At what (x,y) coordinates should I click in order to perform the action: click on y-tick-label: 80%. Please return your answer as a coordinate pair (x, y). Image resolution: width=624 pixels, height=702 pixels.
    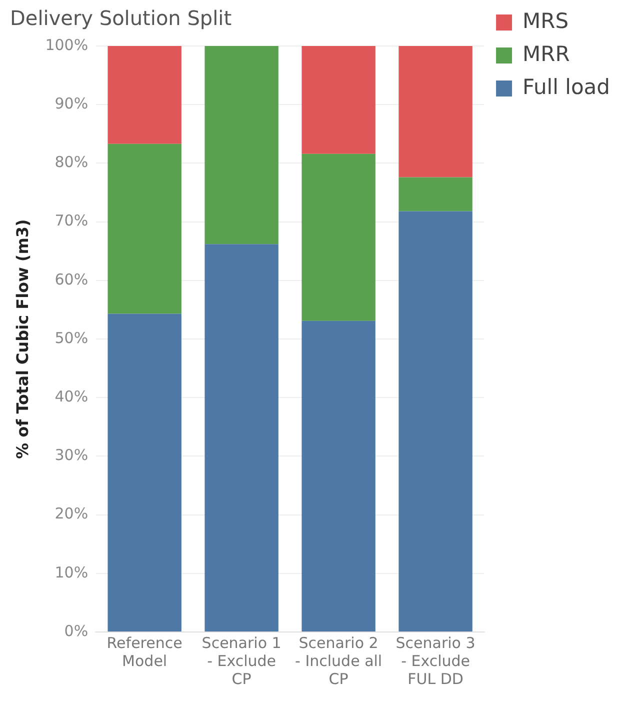
    Looking at the image, I should click on (71, 162).